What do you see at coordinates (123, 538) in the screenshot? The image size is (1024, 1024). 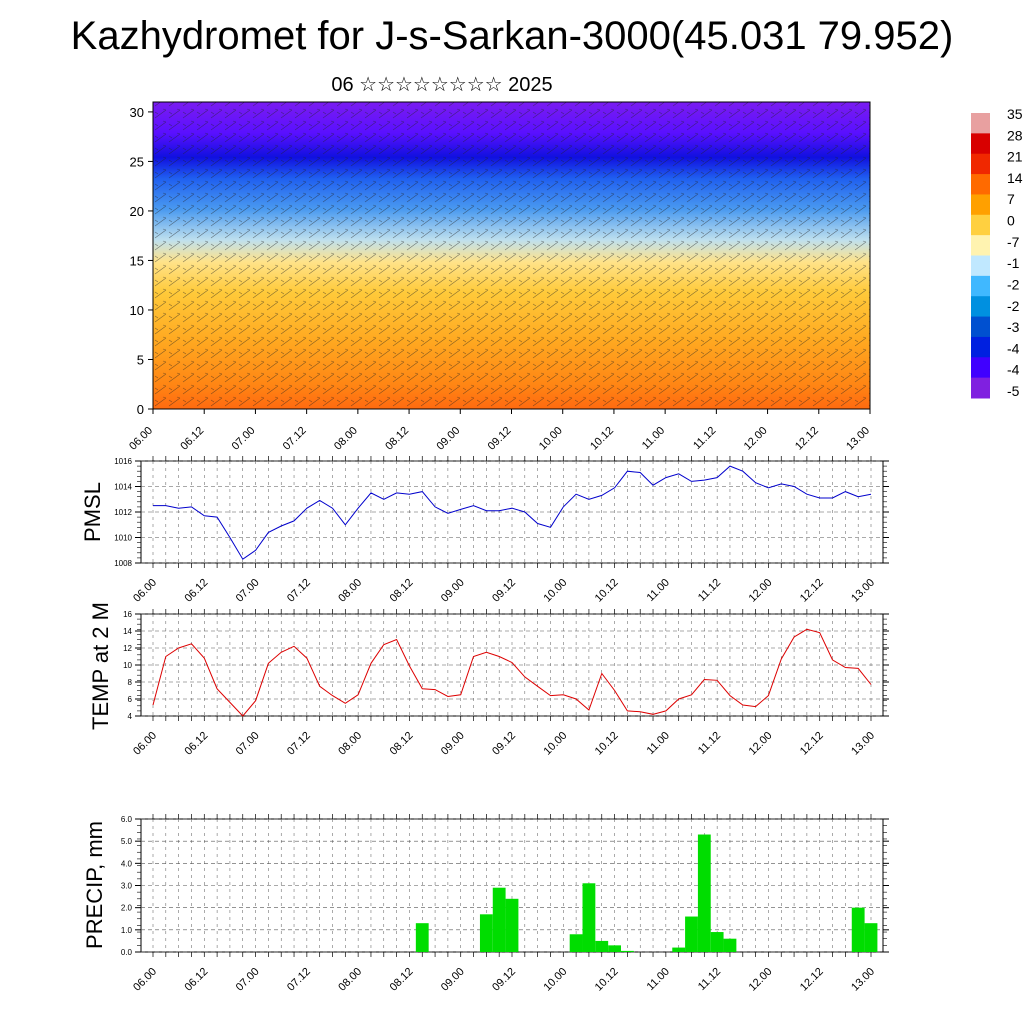 I see `y-tick-label: 1010` at bounding box center [123, 538].